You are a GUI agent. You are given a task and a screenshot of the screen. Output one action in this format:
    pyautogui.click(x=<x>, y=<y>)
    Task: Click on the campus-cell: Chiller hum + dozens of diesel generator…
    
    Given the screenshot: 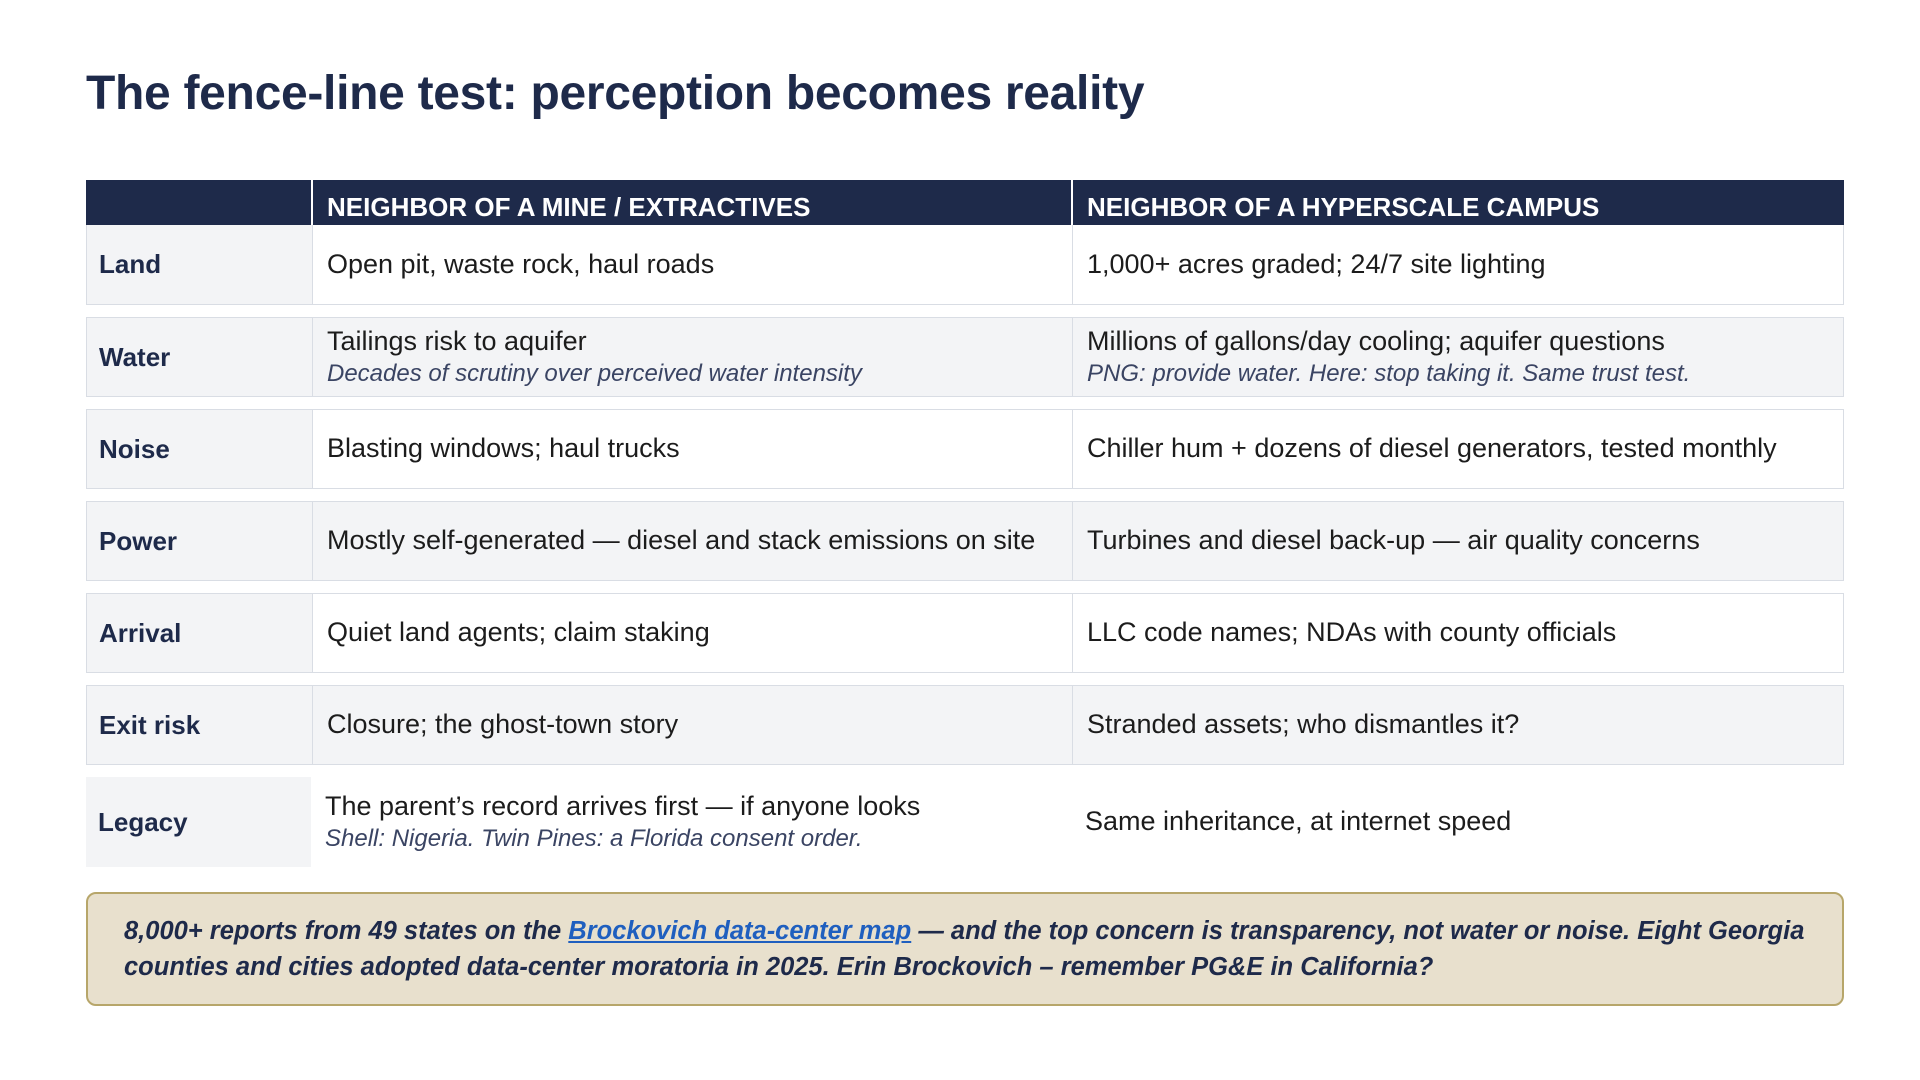 What is the action you would take?
    pyautogui.click(x=1458, y=449)
    